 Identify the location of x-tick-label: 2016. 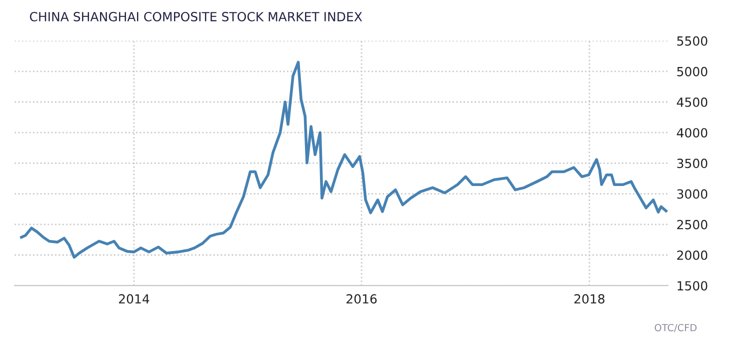
(361, 299).